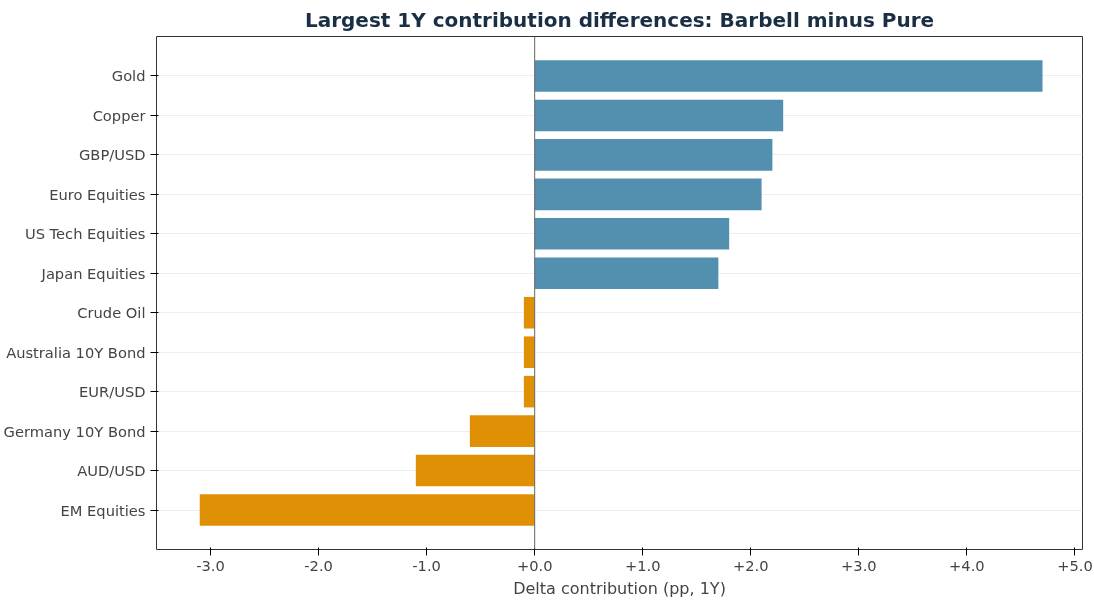  I want to click on x-tick-label: +1.0, so click(642, 565).